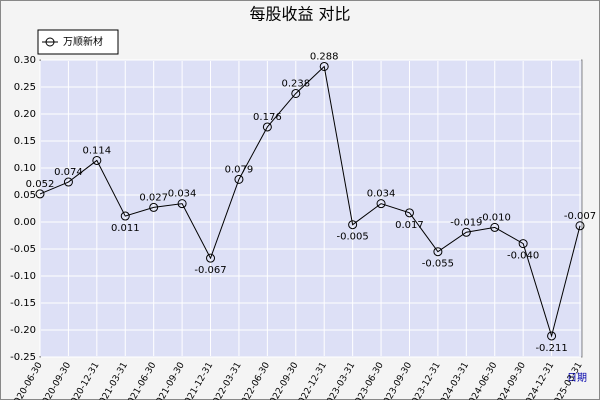  Describe the element at coordinates (466, 222) in the screenshot. I see `value-label: -0.019` at that location.